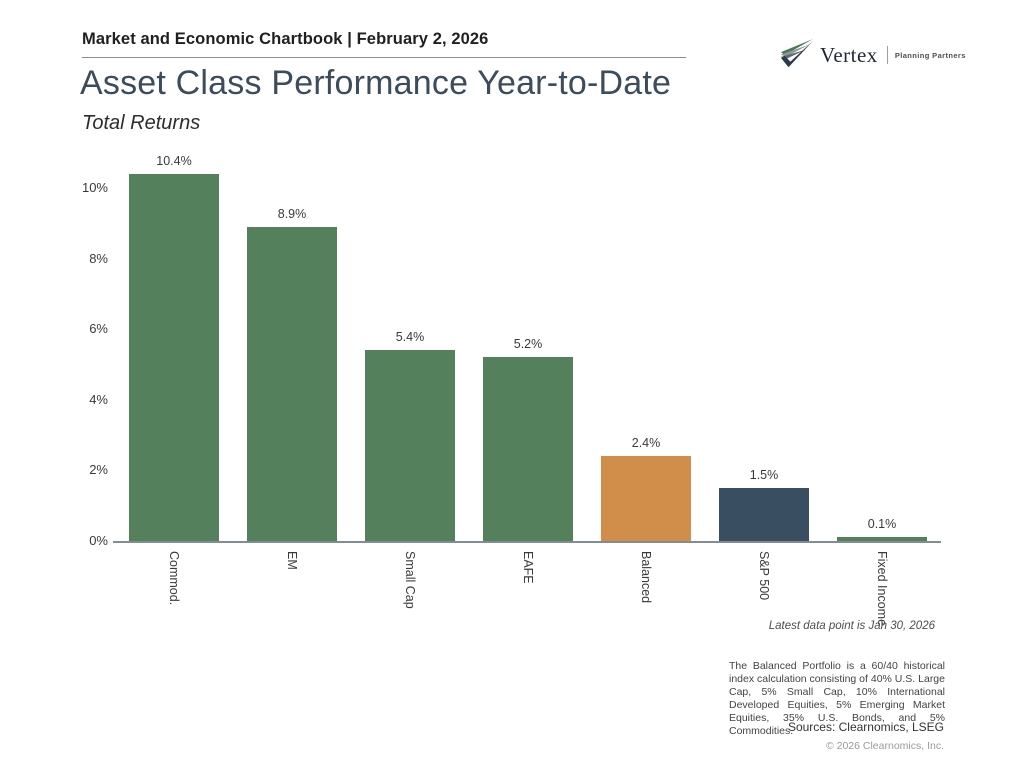 This screenshot has width=1024, height=768. What do you see at coordinates (141, 123) in the screenshot?
I see `page-subtitle: Total Returns` at bounding box center [141, 123].